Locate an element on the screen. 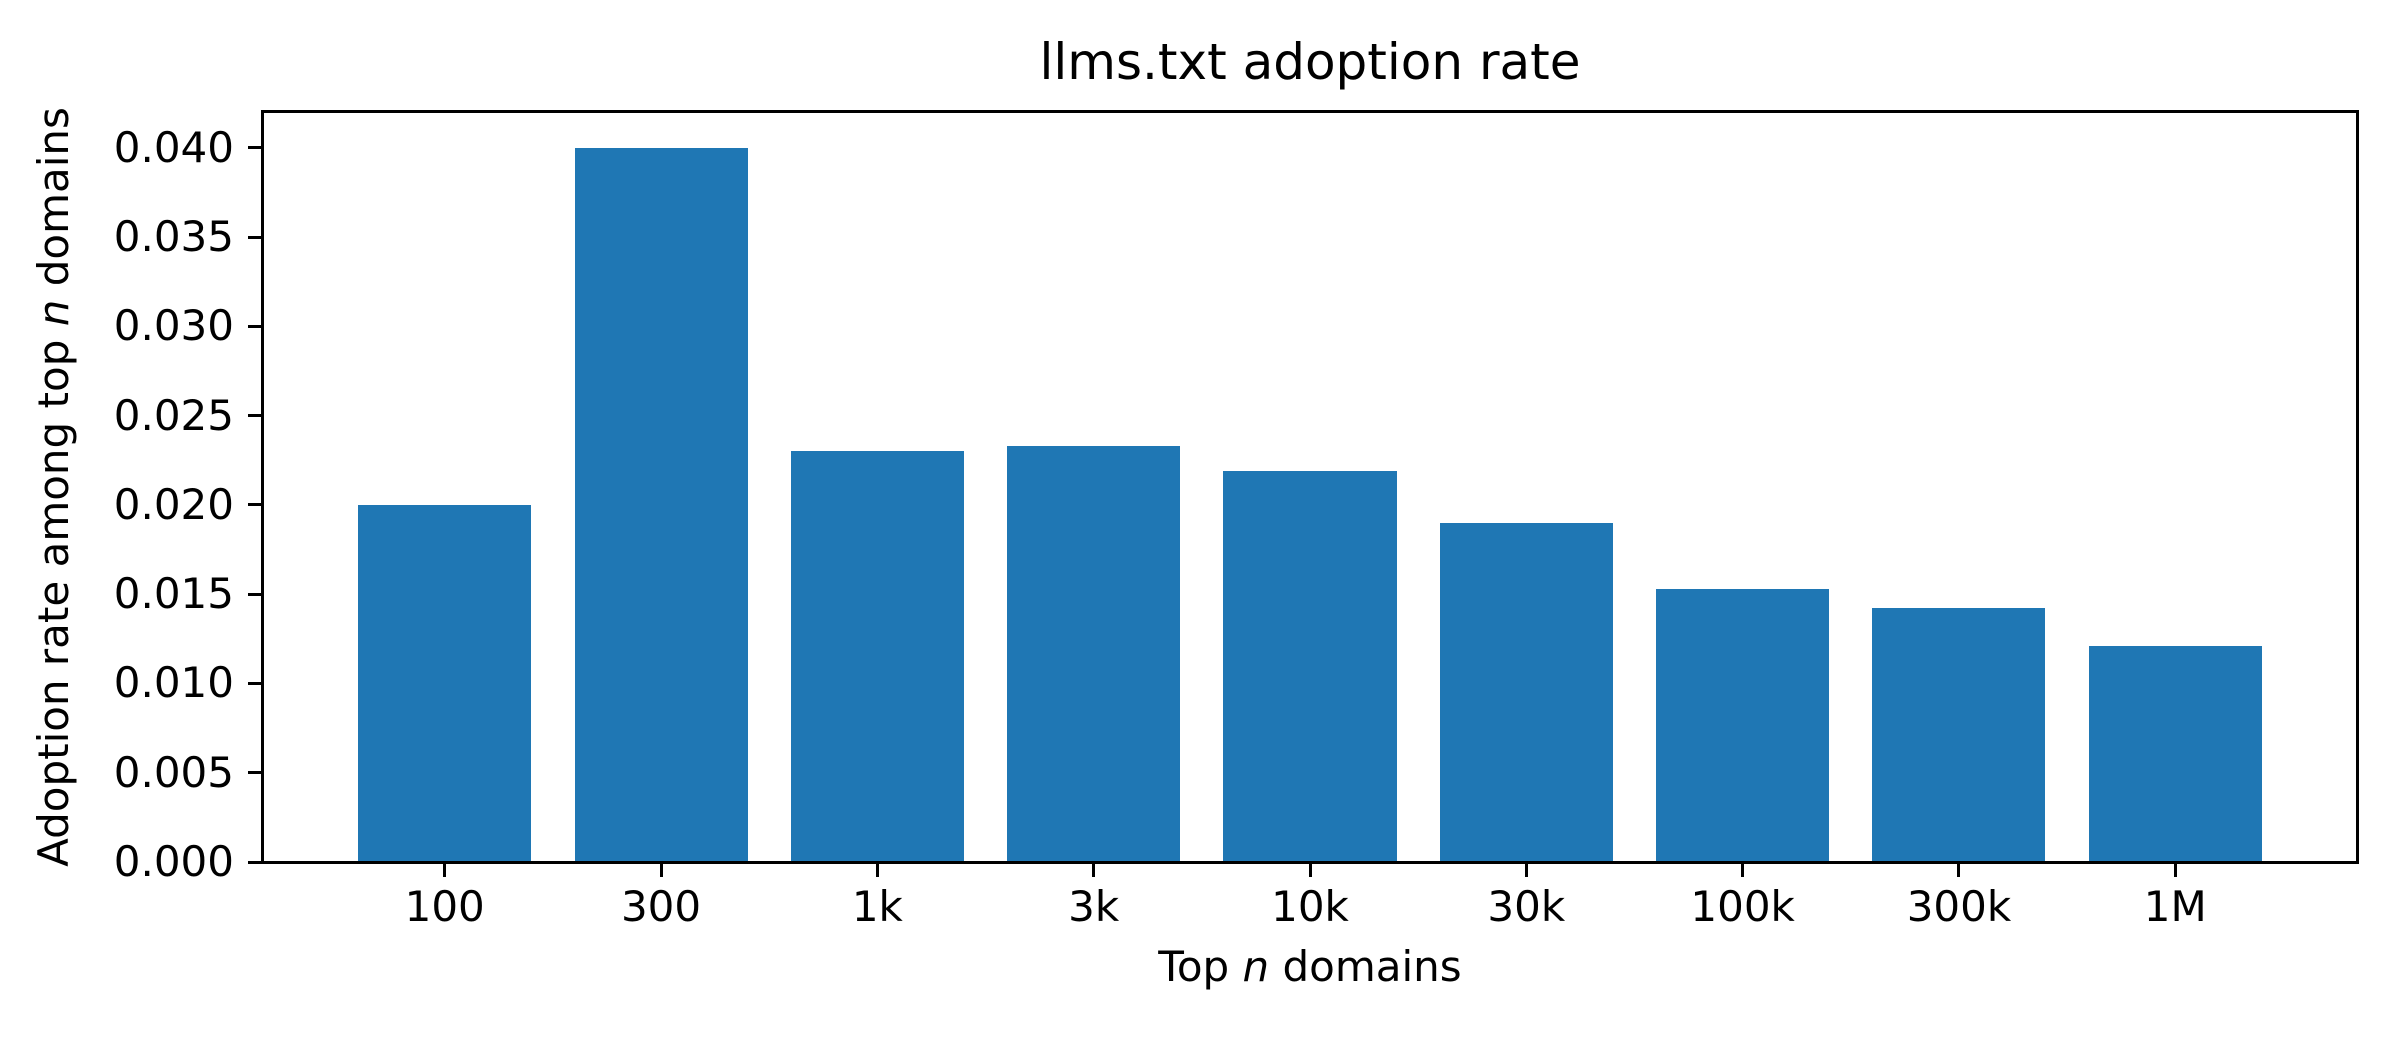 This screenshot has width=2400, height=1050. x-axis-label: Top n domains is located at coordinates (1310, 967).